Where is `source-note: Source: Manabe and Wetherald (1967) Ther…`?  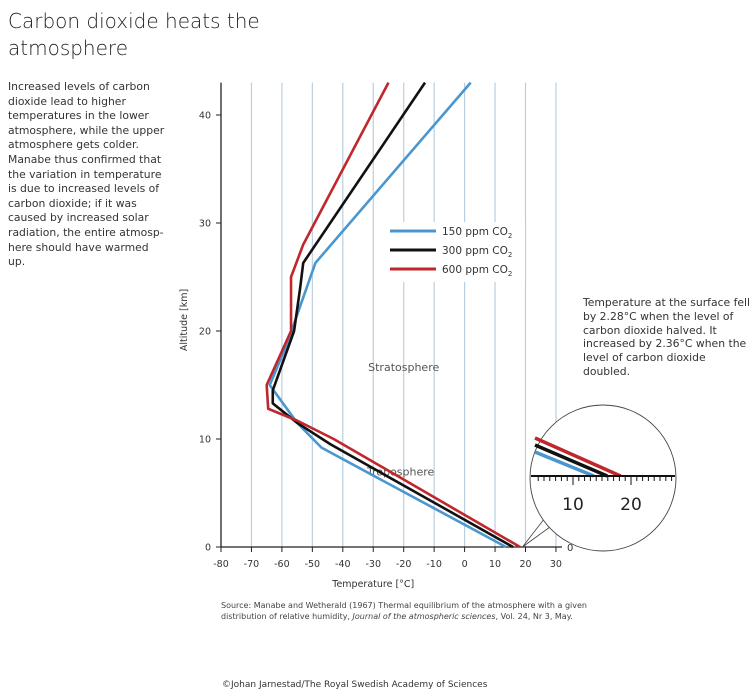 source-note: Source: Manabe and Wetherald (1967) Ther… is located at coordinates (421, 611).